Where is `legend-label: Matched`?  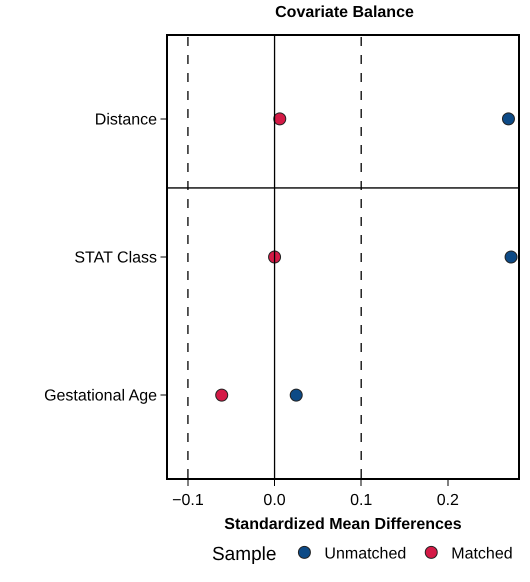
legend-label: Matched is located at coordinates (482, 554).